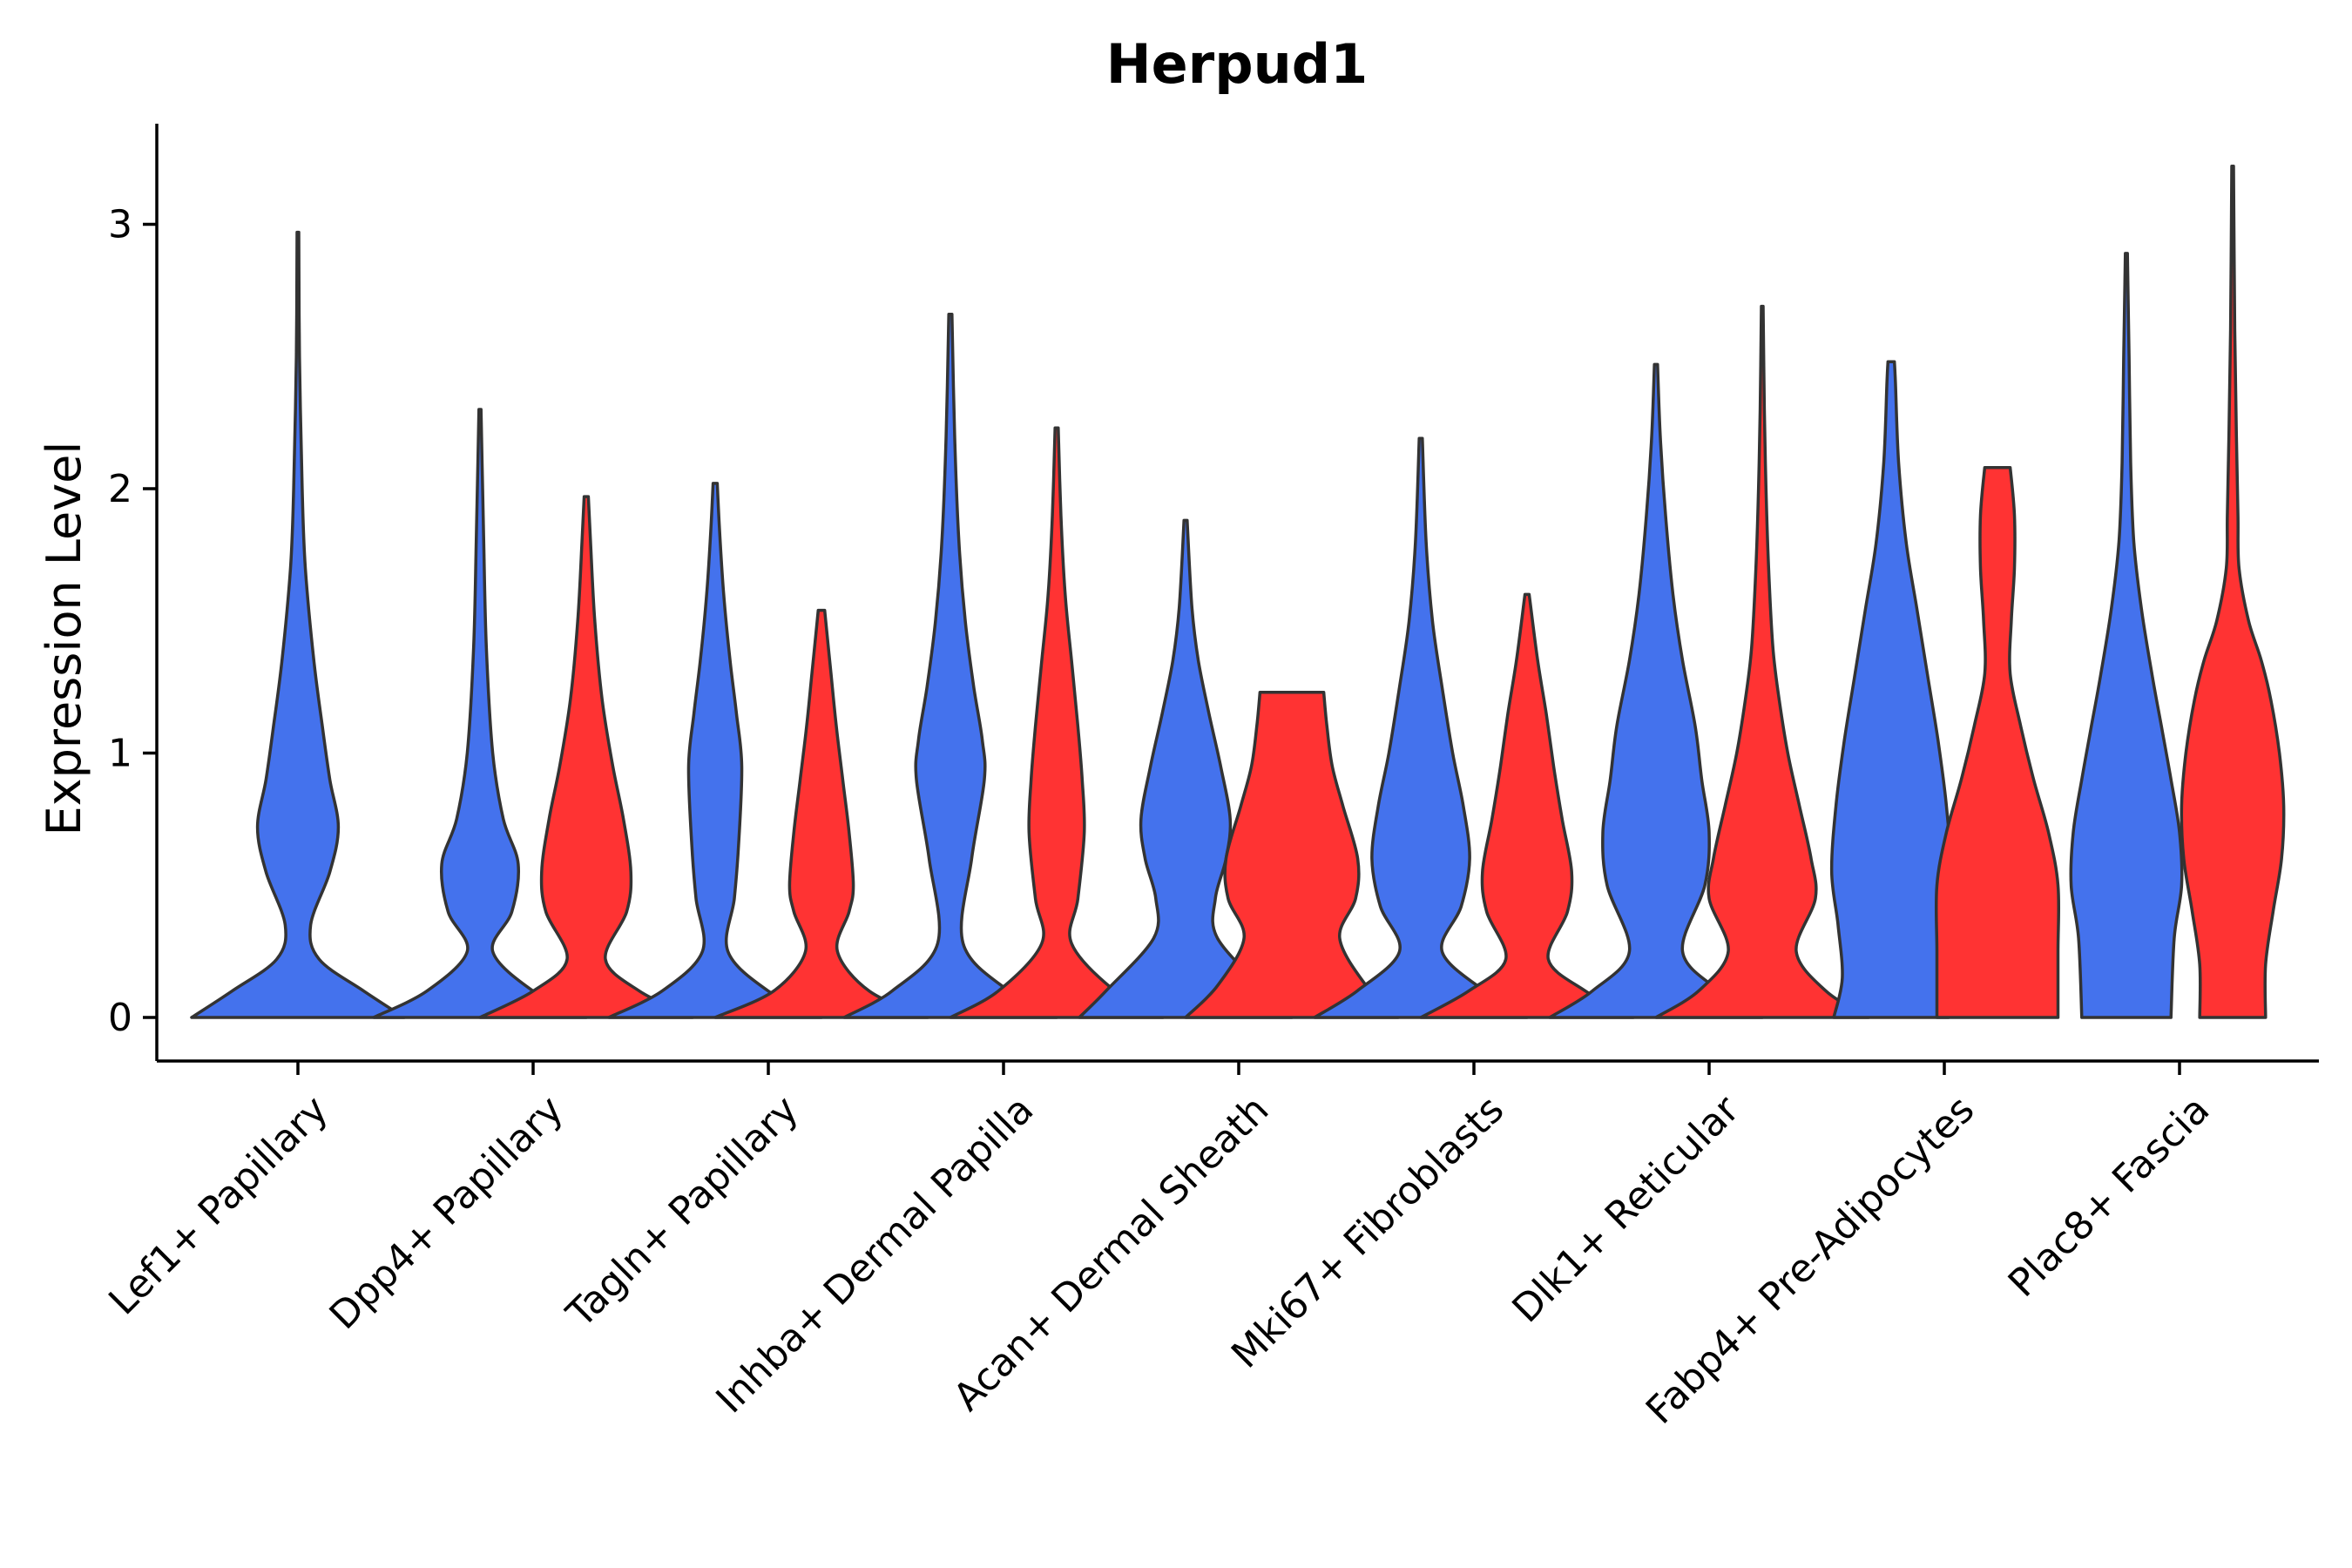 The height and width of the screenshot is (1568, 2352). Describe the element at coordinates (1527, 805) in the screenshot. I see `violin-2-mki67-fibroblasts` at that location.